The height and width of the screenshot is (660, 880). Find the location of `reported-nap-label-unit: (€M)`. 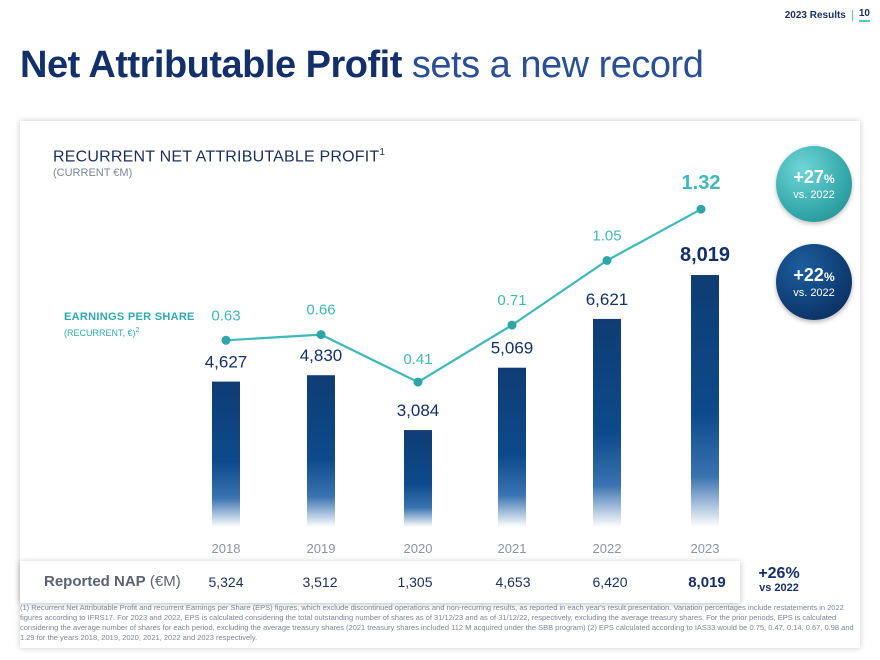

reported-nap-label-unit: (€M) is located at coordinates (163, 581).